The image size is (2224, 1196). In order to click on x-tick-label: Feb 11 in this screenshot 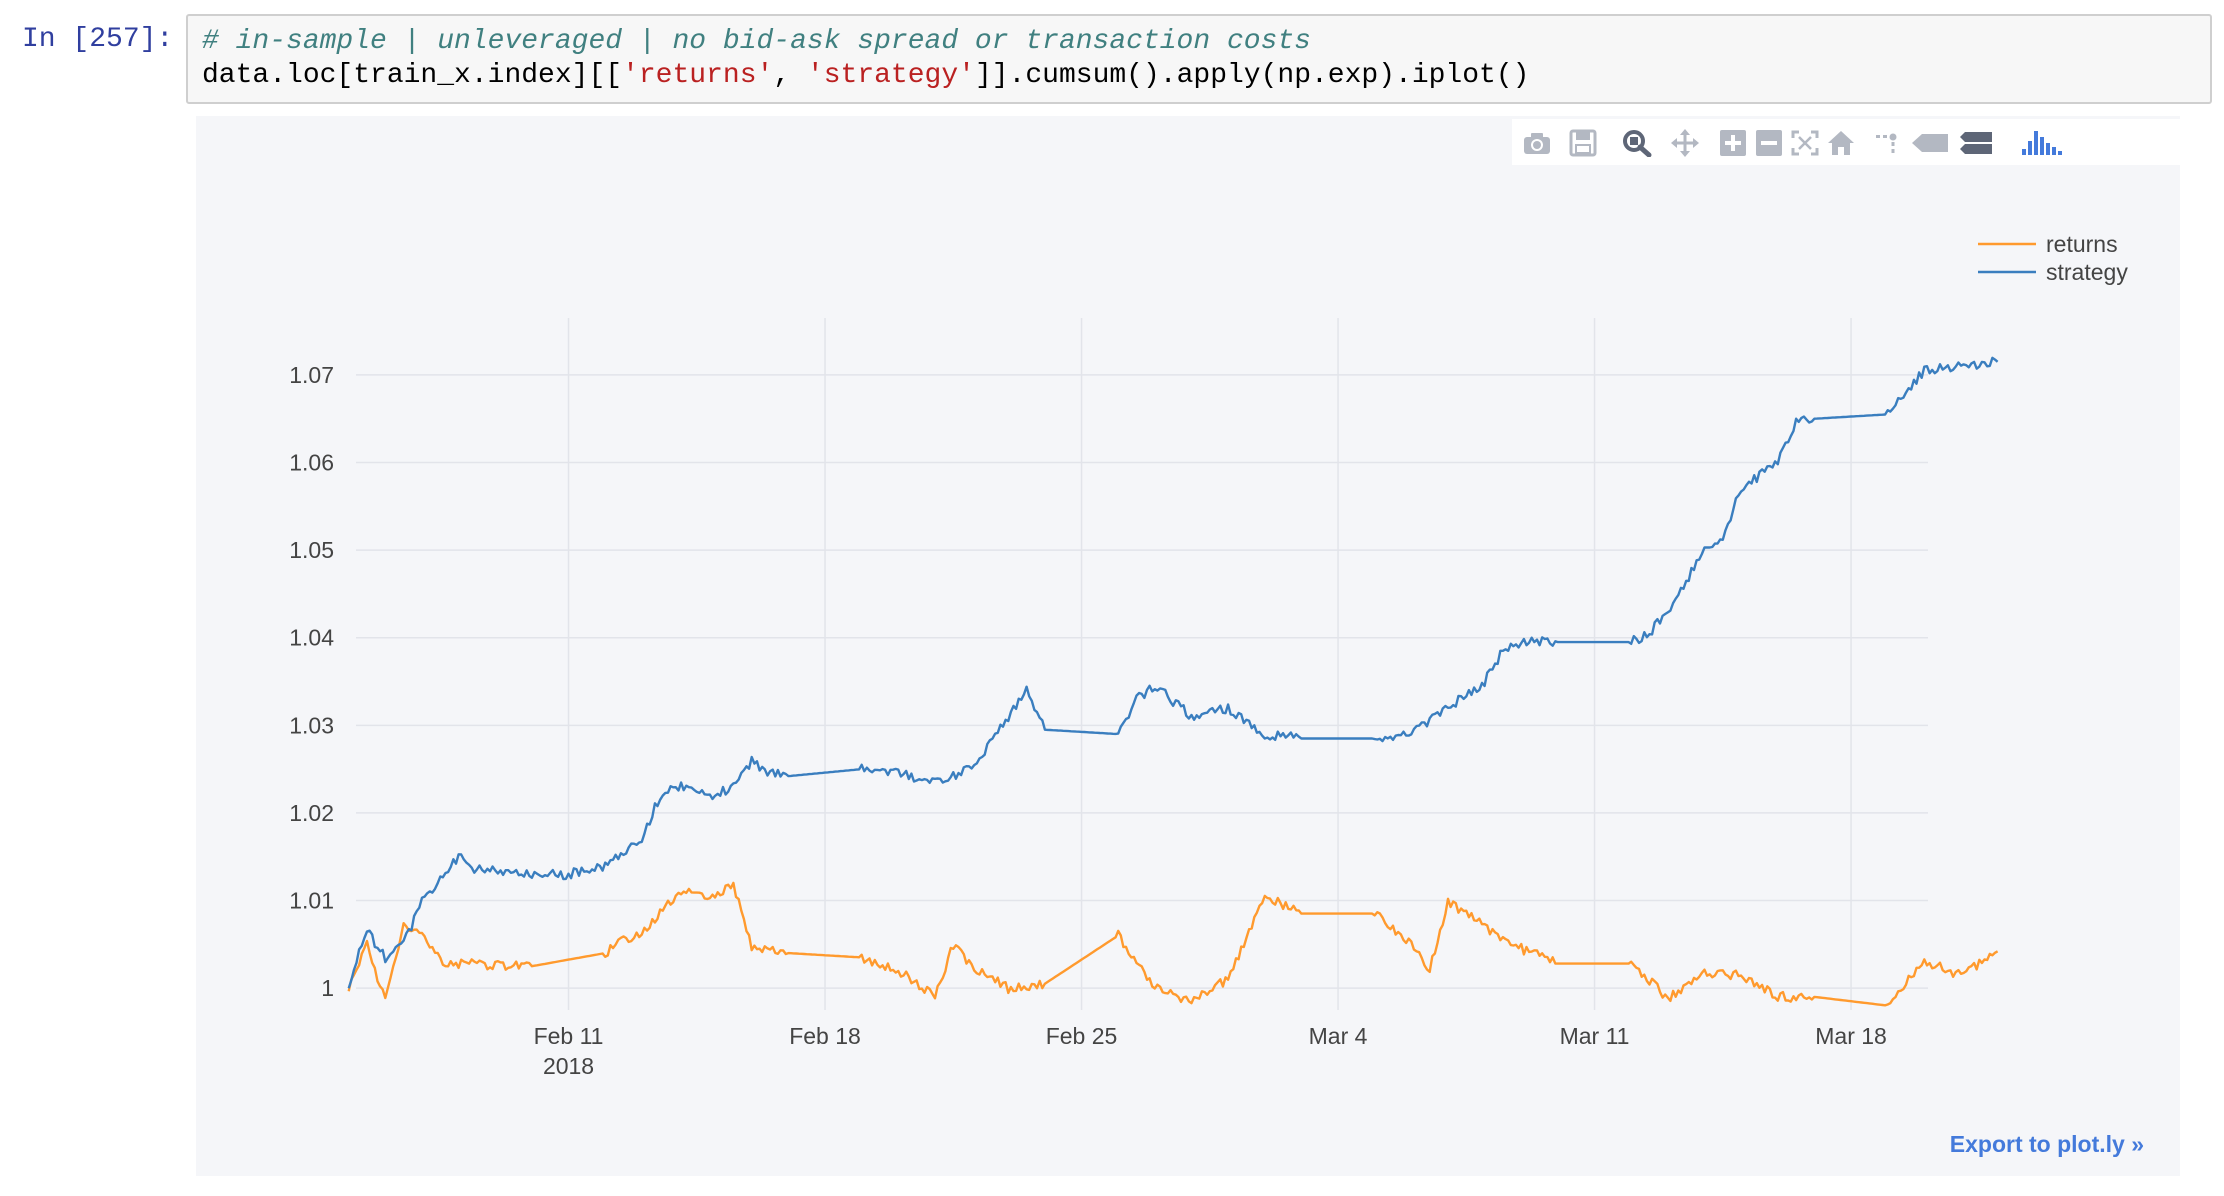, I will do `click(569, 1036)`.